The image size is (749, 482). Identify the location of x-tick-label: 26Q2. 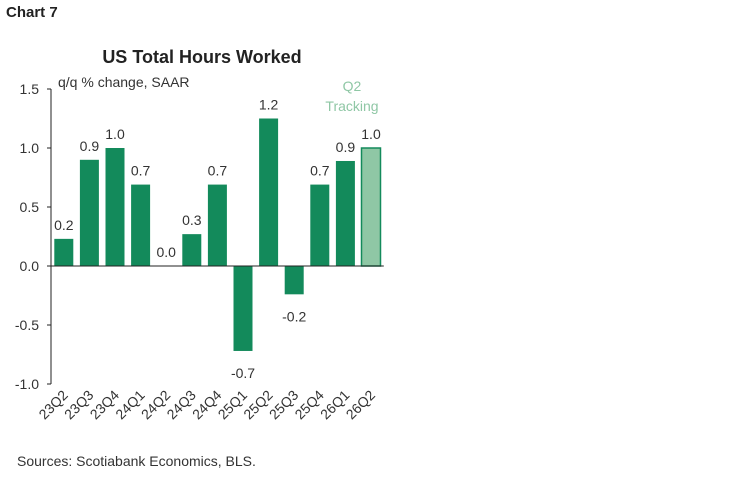
(361, 405).